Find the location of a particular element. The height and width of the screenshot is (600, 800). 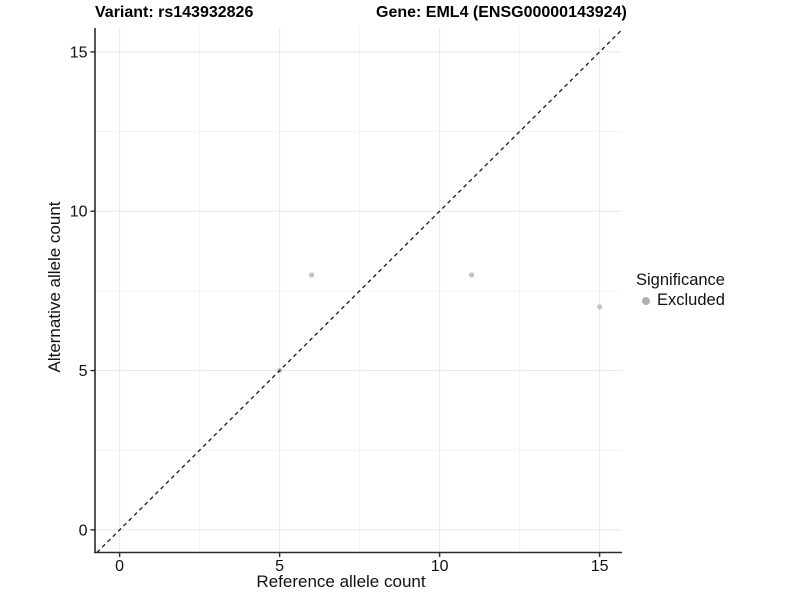

legend-title: Significance is located at coordinates (680, 280).